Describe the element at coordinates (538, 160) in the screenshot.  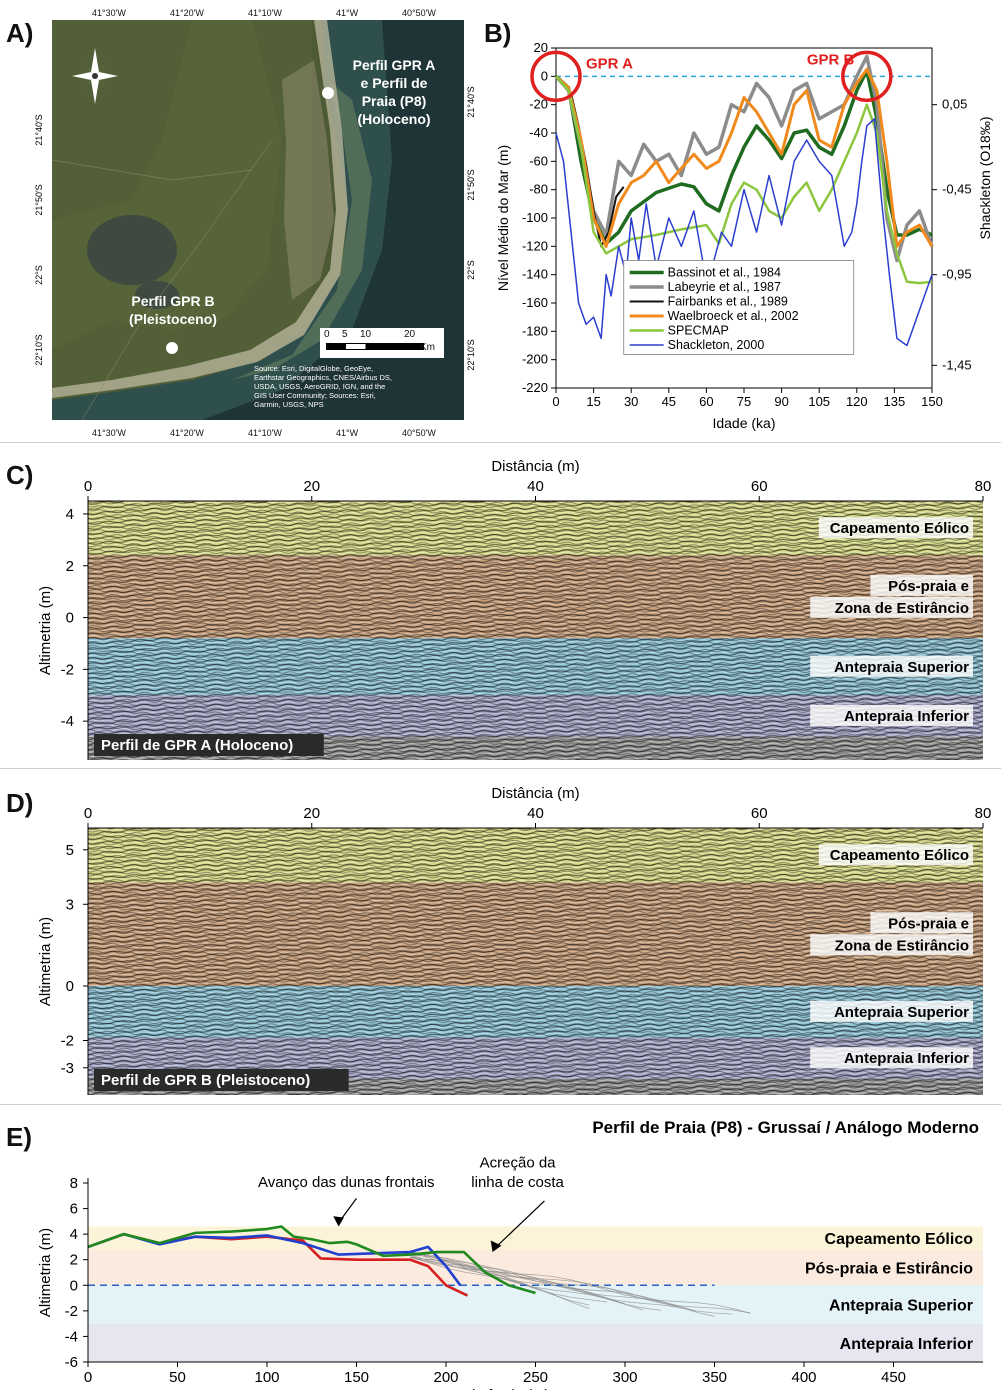
I see `y-tick-label: -60` at that location.